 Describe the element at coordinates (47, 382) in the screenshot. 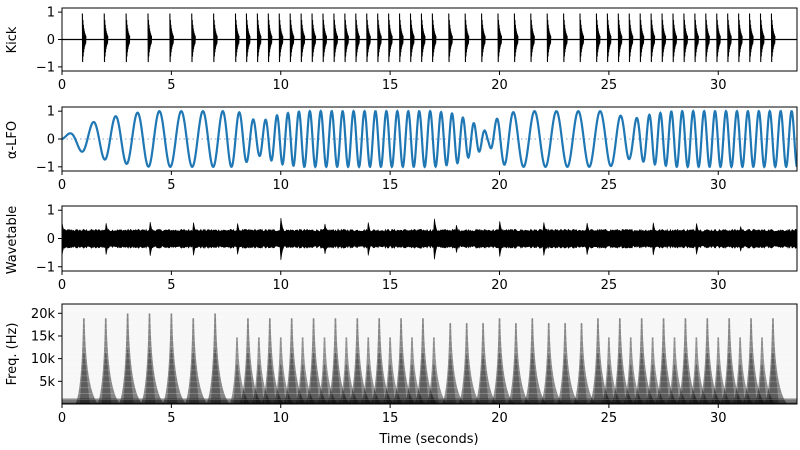

I see `y-tick-label: 5k` at that location.